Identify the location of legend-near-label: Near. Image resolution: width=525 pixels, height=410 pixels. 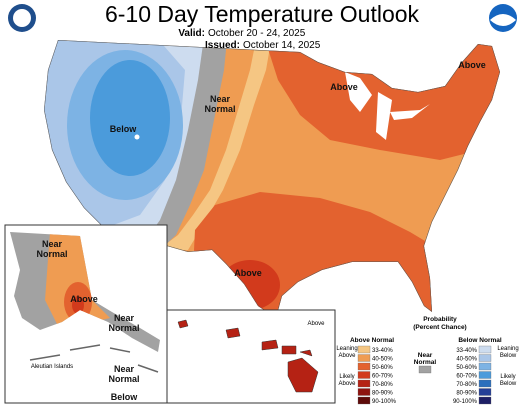
(425, 355).